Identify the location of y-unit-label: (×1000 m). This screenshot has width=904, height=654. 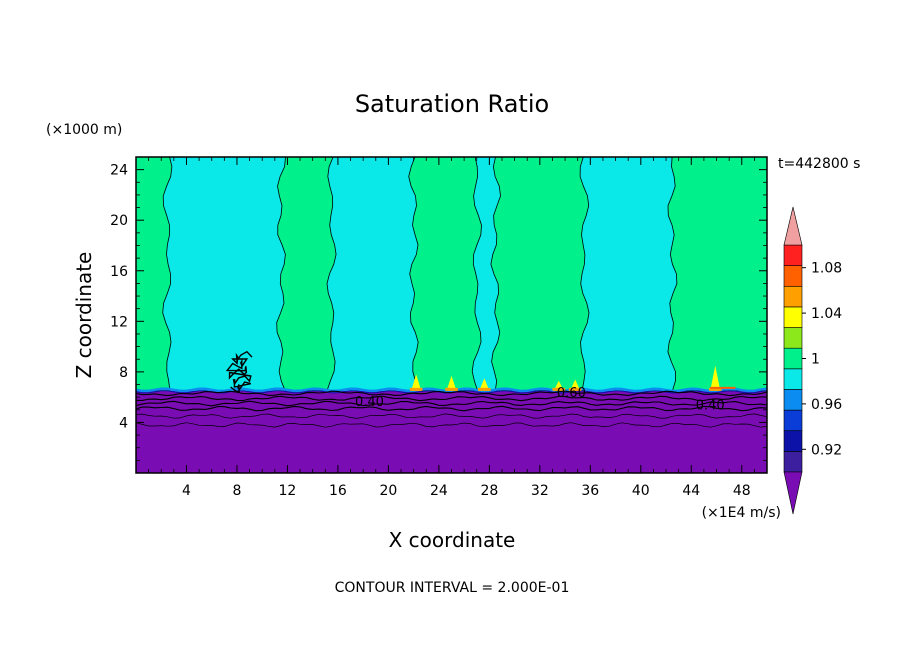
(84, 130).